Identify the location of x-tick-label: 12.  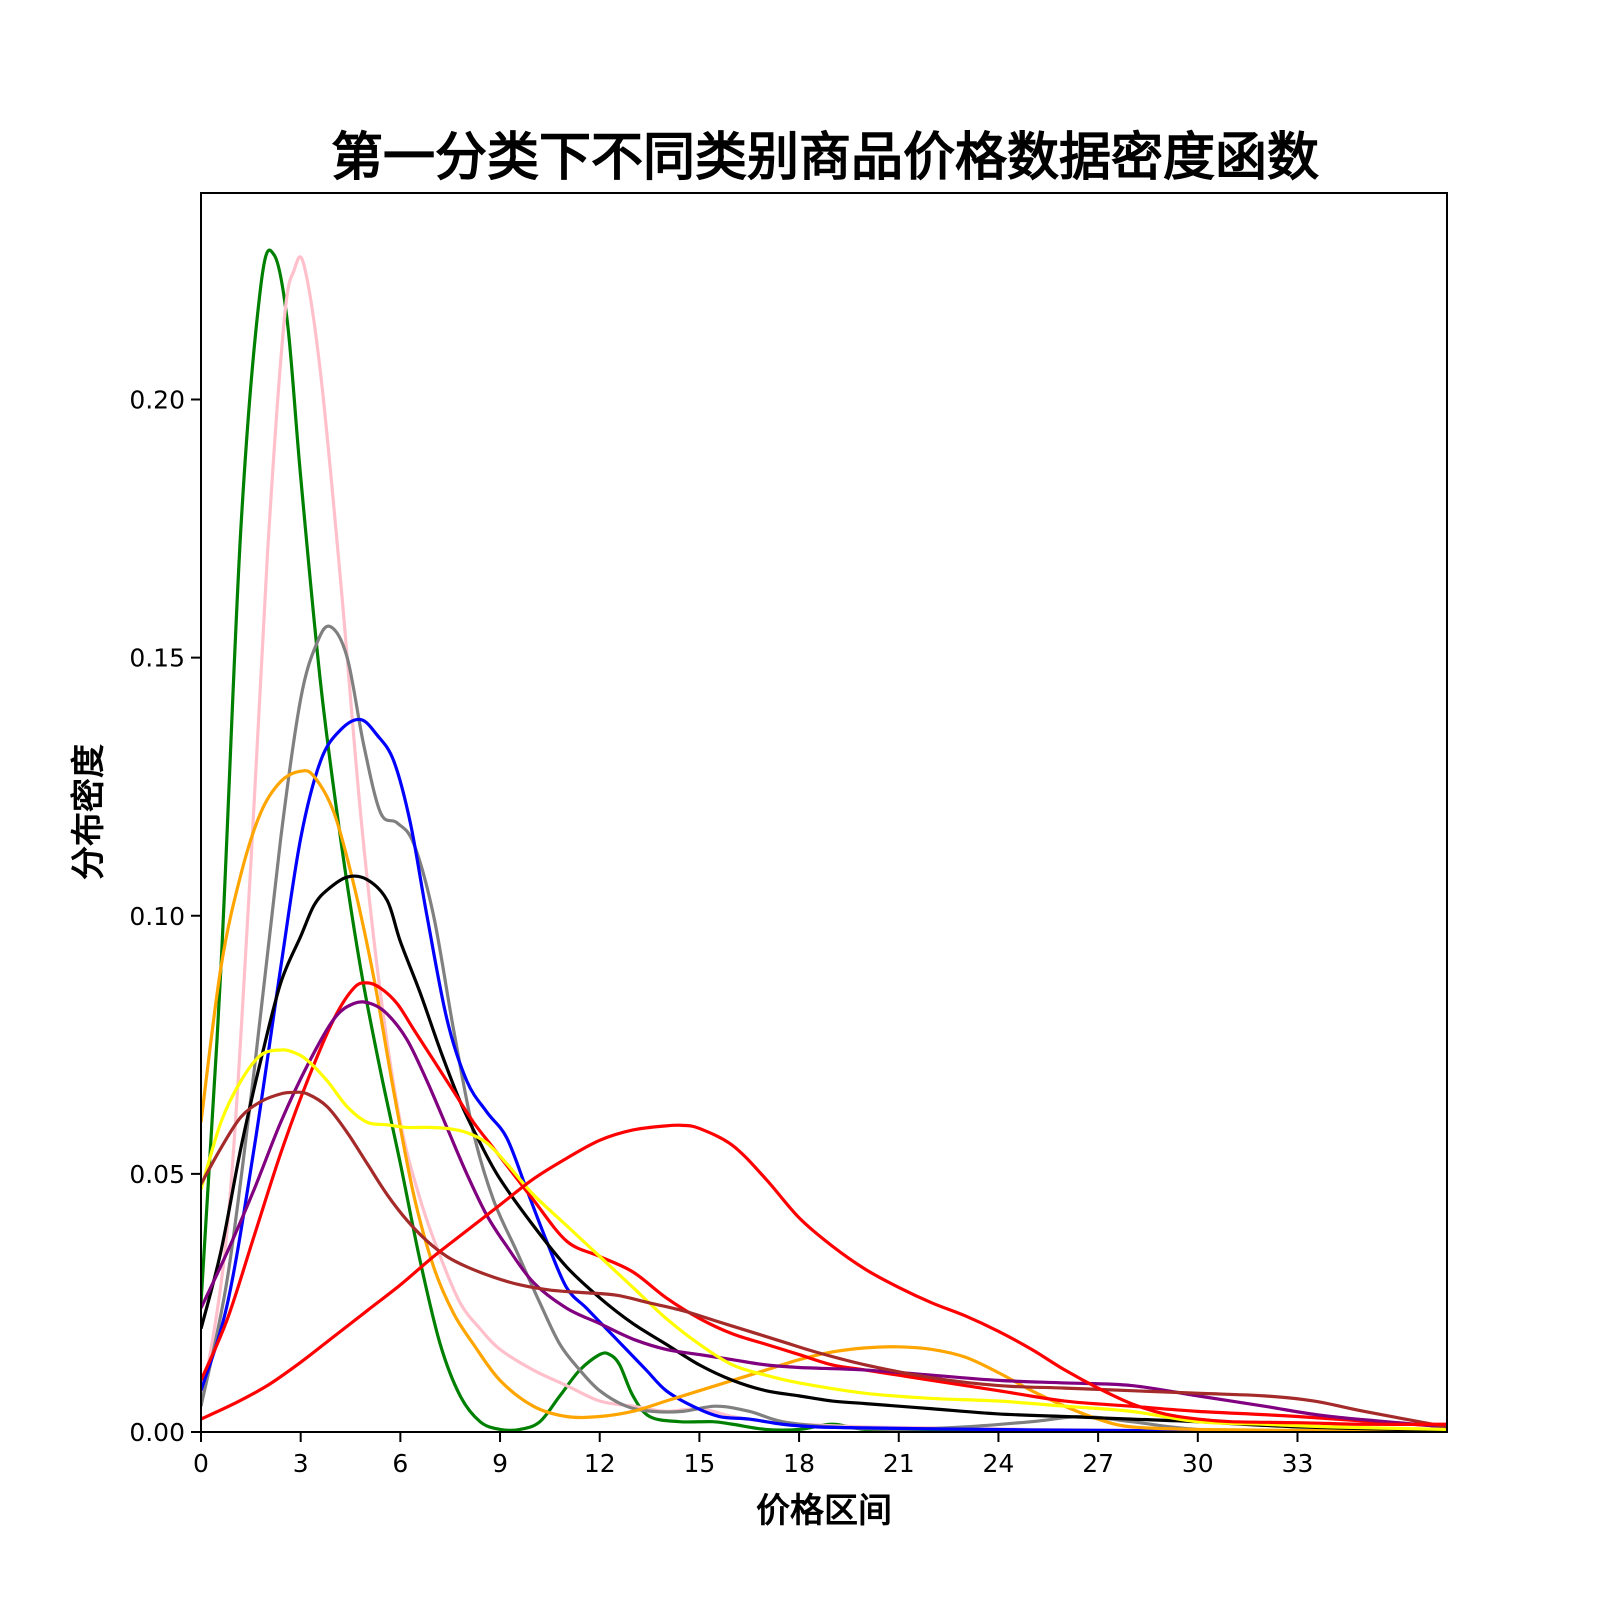
(600, 1463).